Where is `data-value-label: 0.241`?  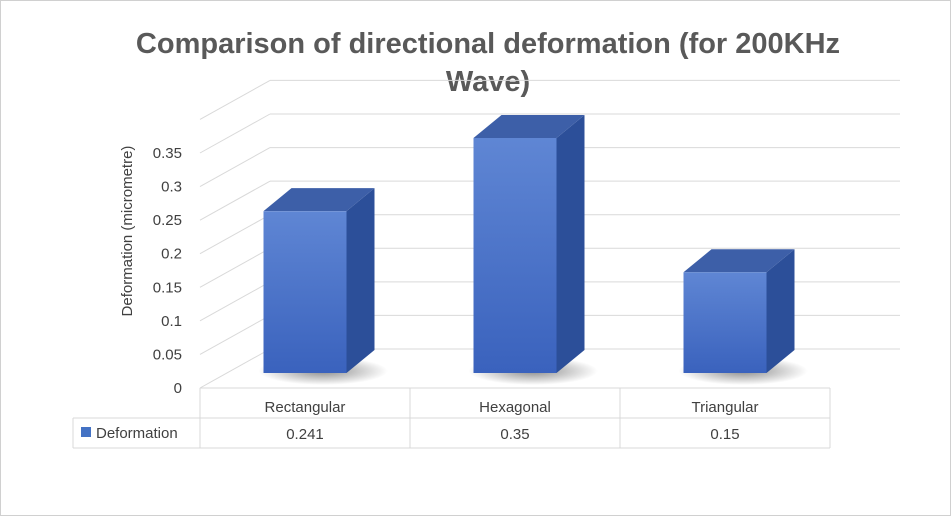
data-value-label: 0.241 is located at coordinates (305, 434).